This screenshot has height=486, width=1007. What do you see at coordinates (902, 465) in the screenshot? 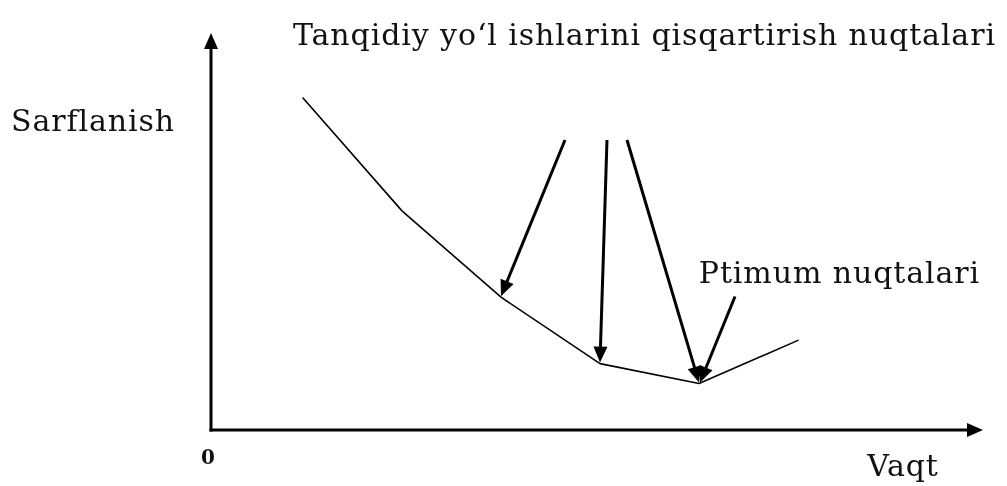
I see `x-axis-title: Vaqt` at bounding box center [902, 465].